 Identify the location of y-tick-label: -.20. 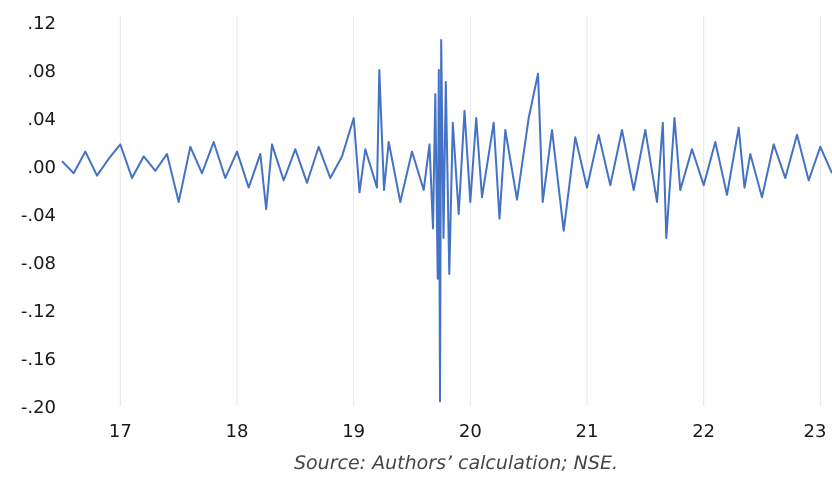
(38, 407).